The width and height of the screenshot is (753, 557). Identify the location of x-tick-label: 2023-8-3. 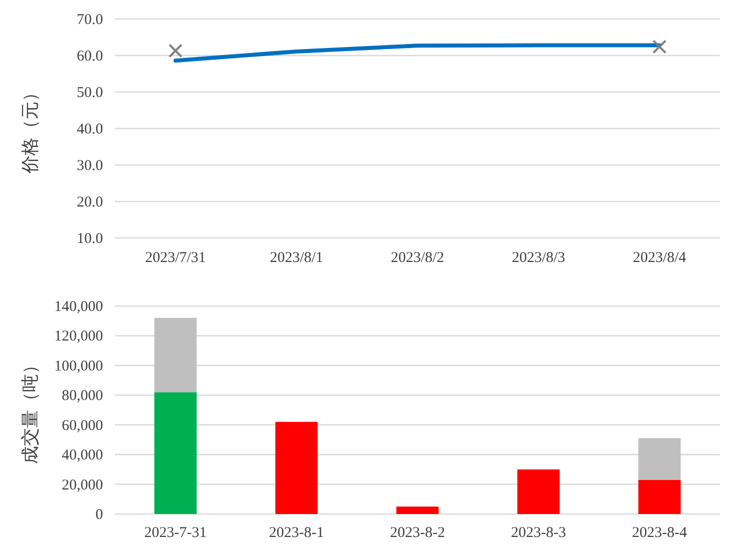
(538, 533).